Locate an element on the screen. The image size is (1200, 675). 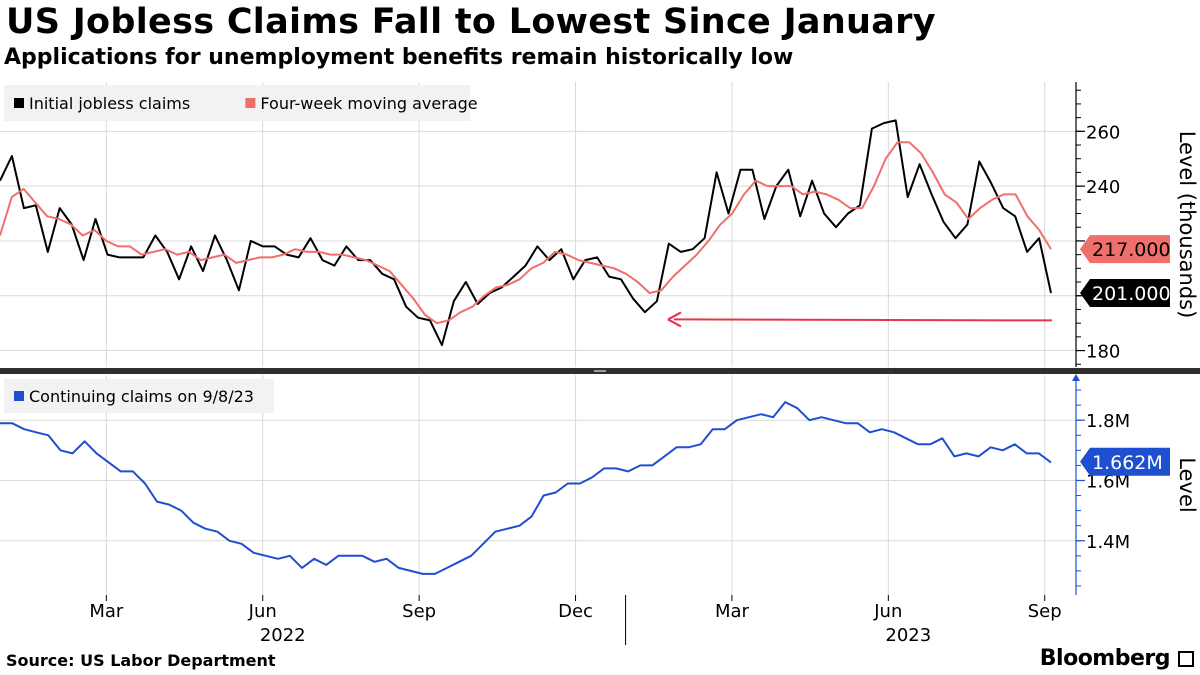
y-tick-label: 1.8M is located at coordinates (1108, 421).